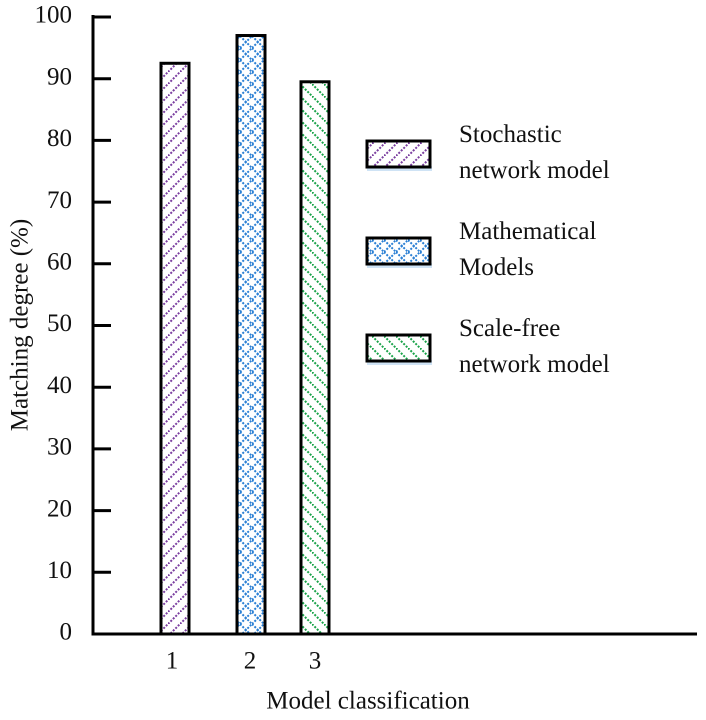 The height and width of the screenshot is (720, 706). What do you see at coordinates (59, 508) in the screenshot?
I see `y-tick-label: 20` at bounding box center [59, 508].